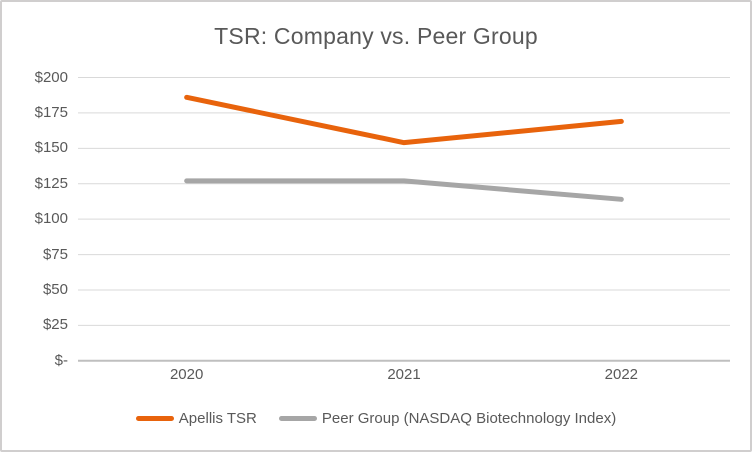 The image size is (752, 452). What do you see at coordinates (55, 325) in the screenshot?
I see `y-axis-tick-label: $25` at bounding box center [55, 325].